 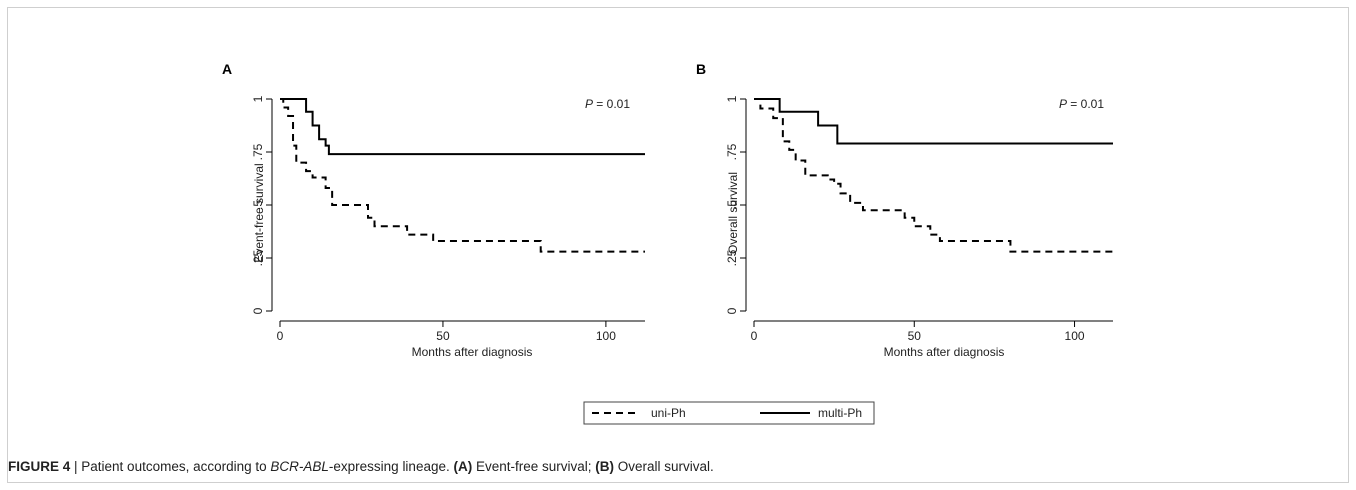 I want to click on caption-text: Patient outcomes, according to, so click(x=176, y=466).